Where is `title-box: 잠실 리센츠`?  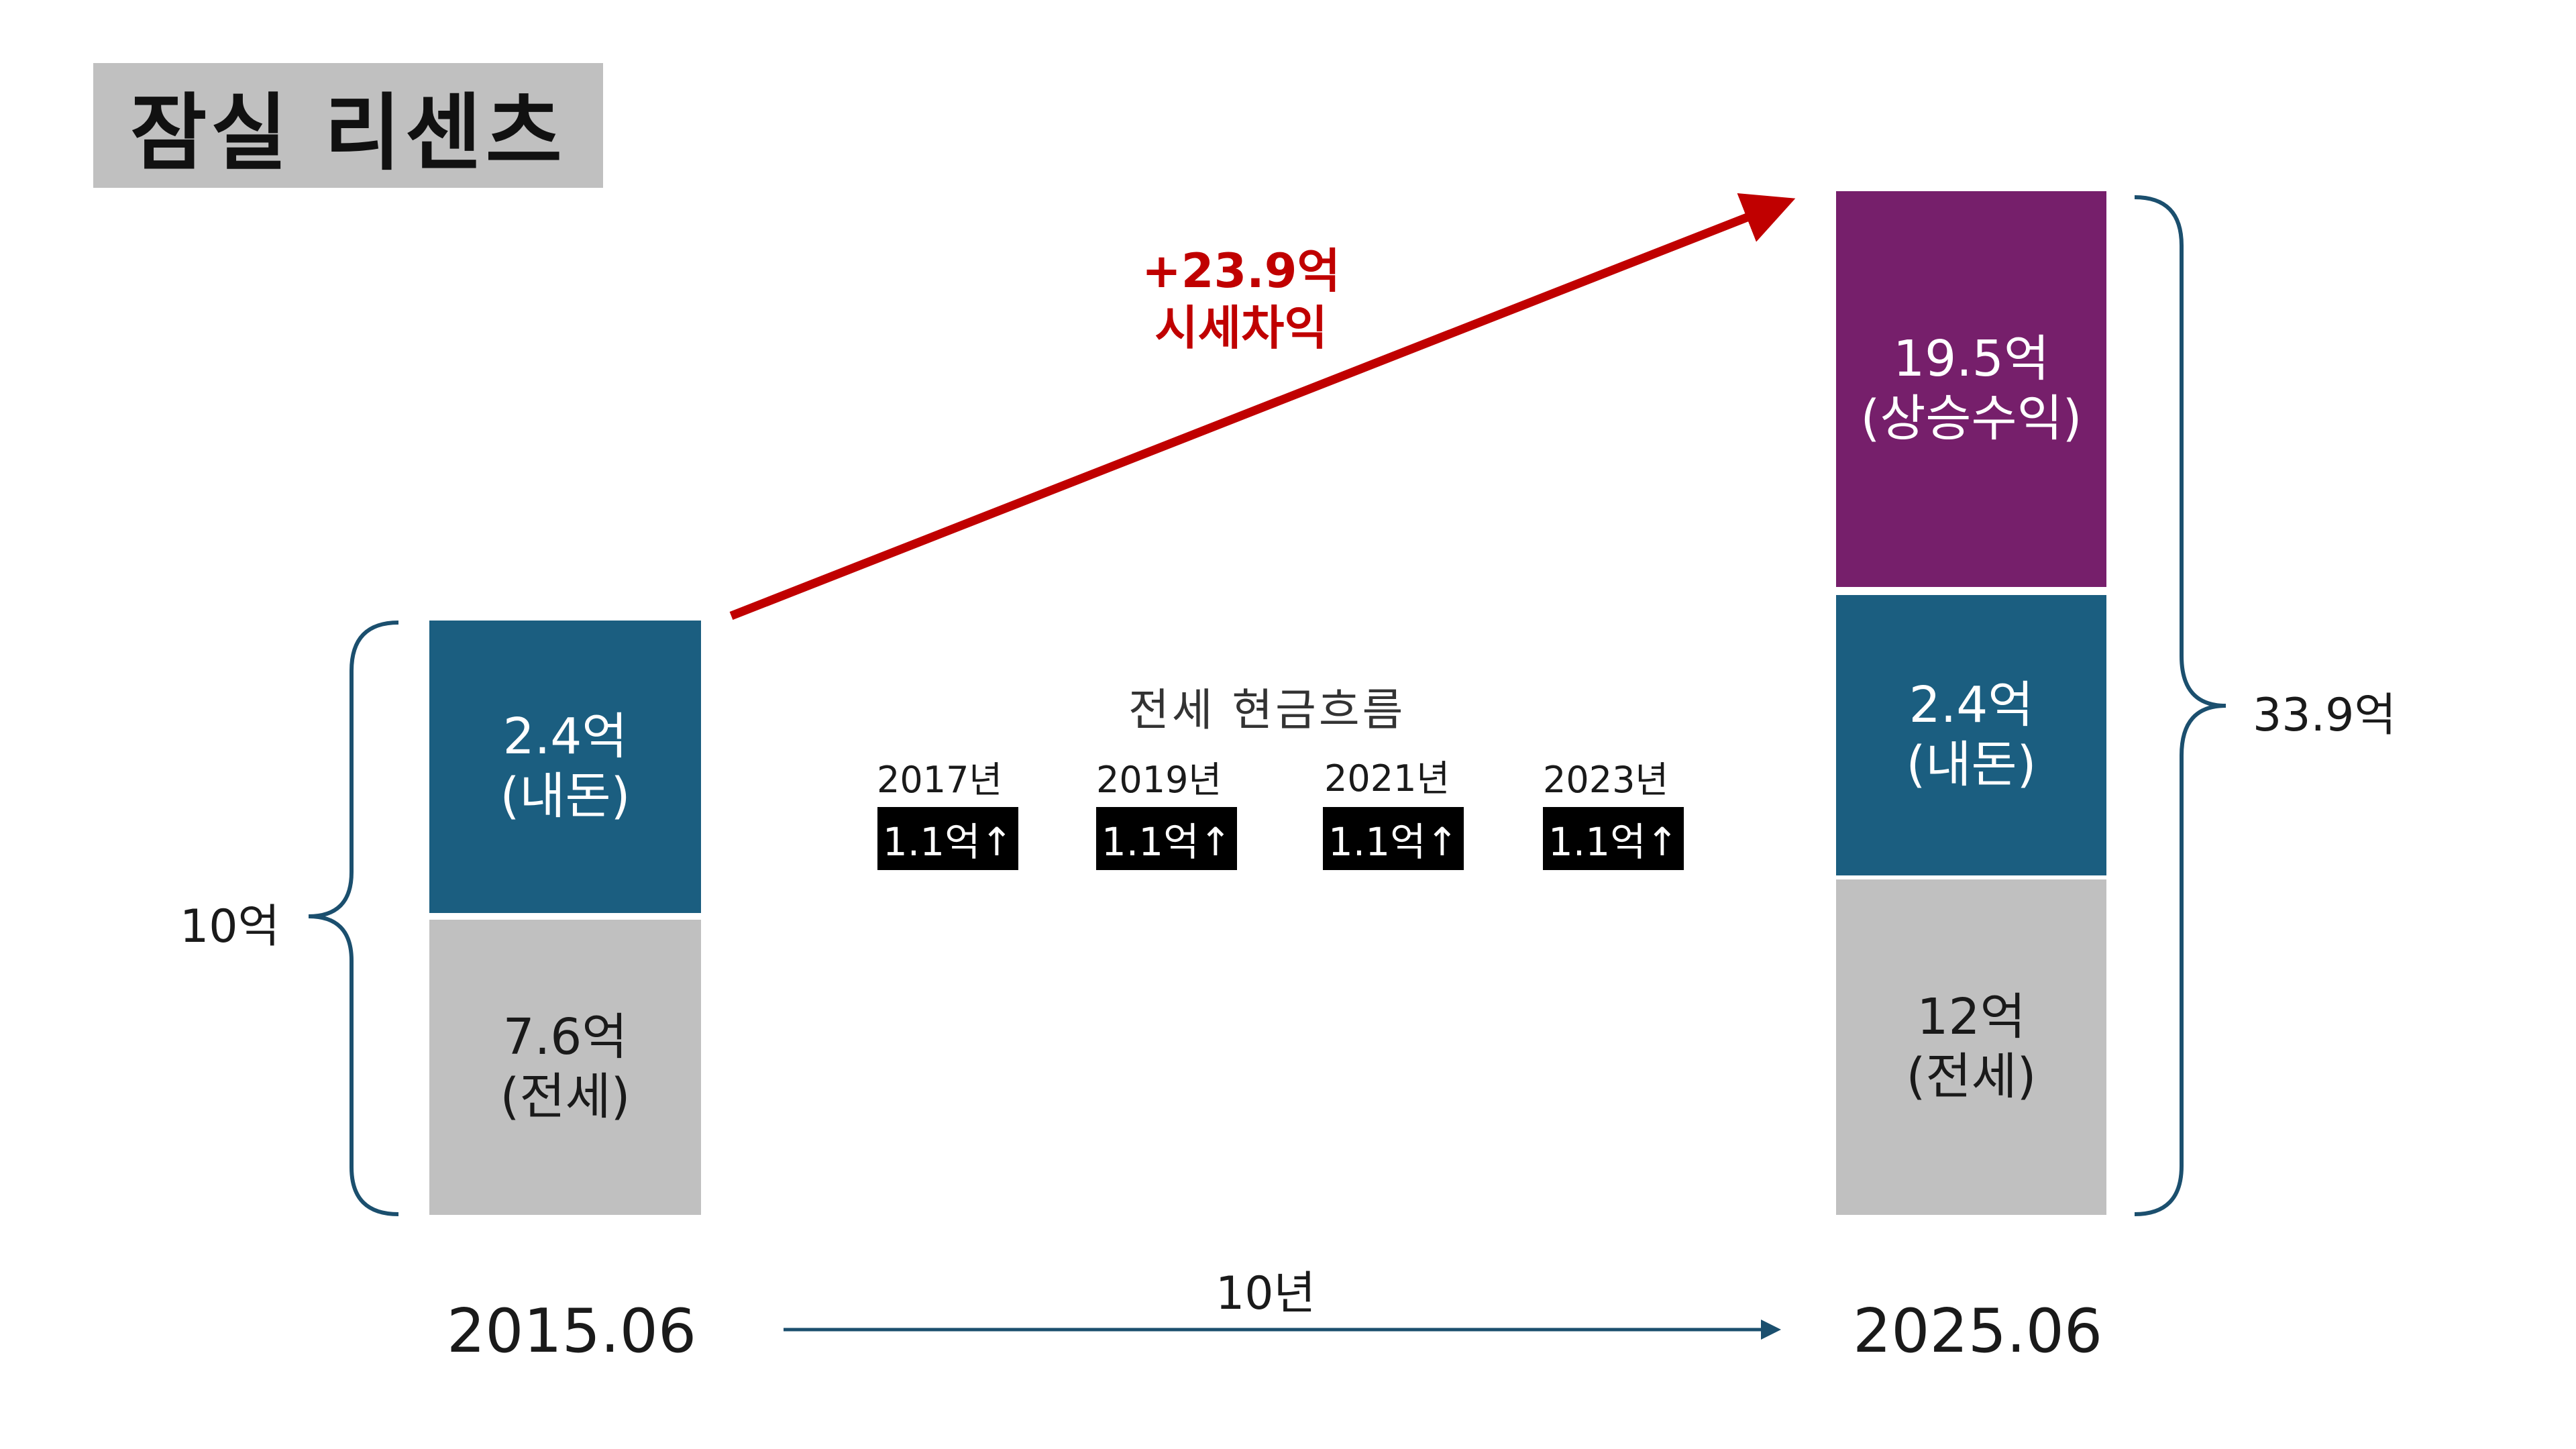 title-box: 잠실 리센츠 is located at coordinates (348, 125).